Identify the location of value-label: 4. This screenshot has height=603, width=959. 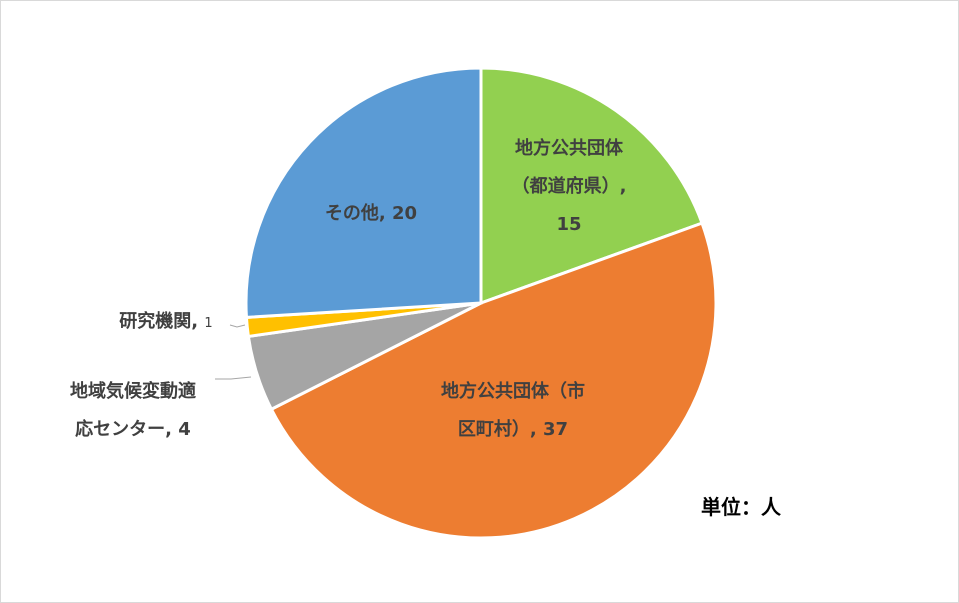
(184, 429).